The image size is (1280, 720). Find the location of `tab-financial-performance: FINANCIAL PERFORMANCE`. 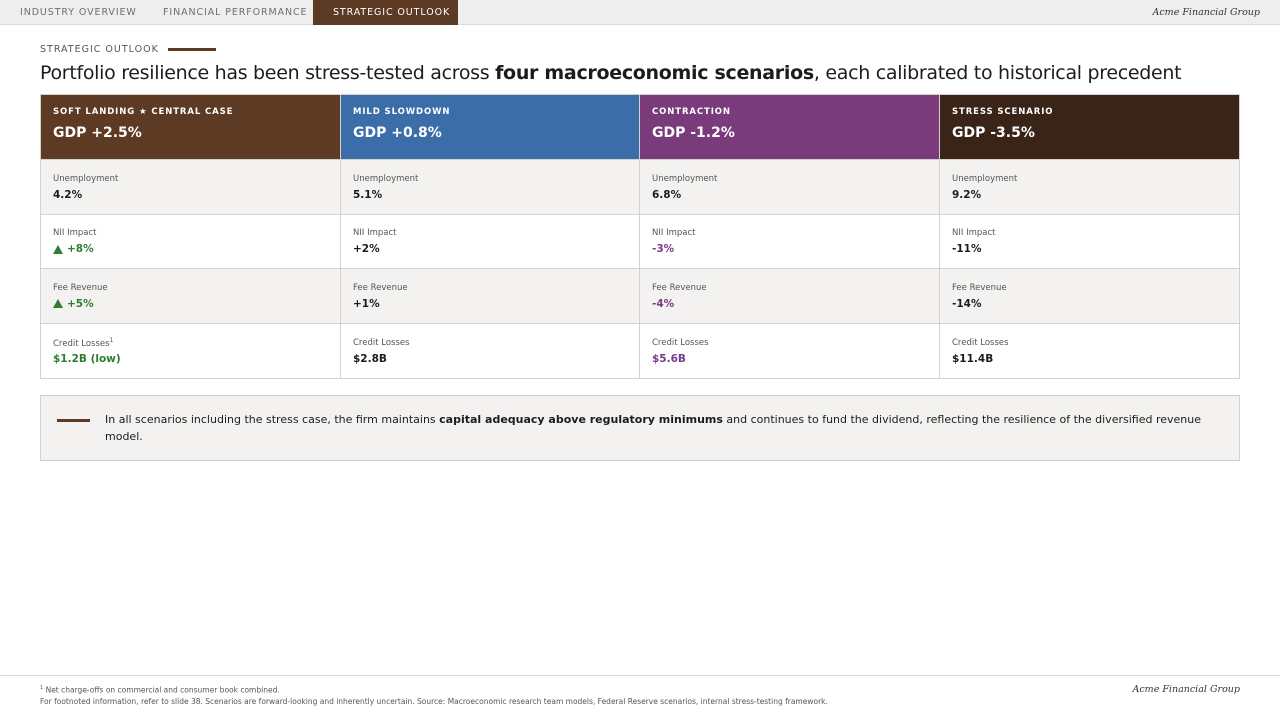

tab-financial-performance: FINANCIAL PERFORMANCE is located at coordinates (235, 12).